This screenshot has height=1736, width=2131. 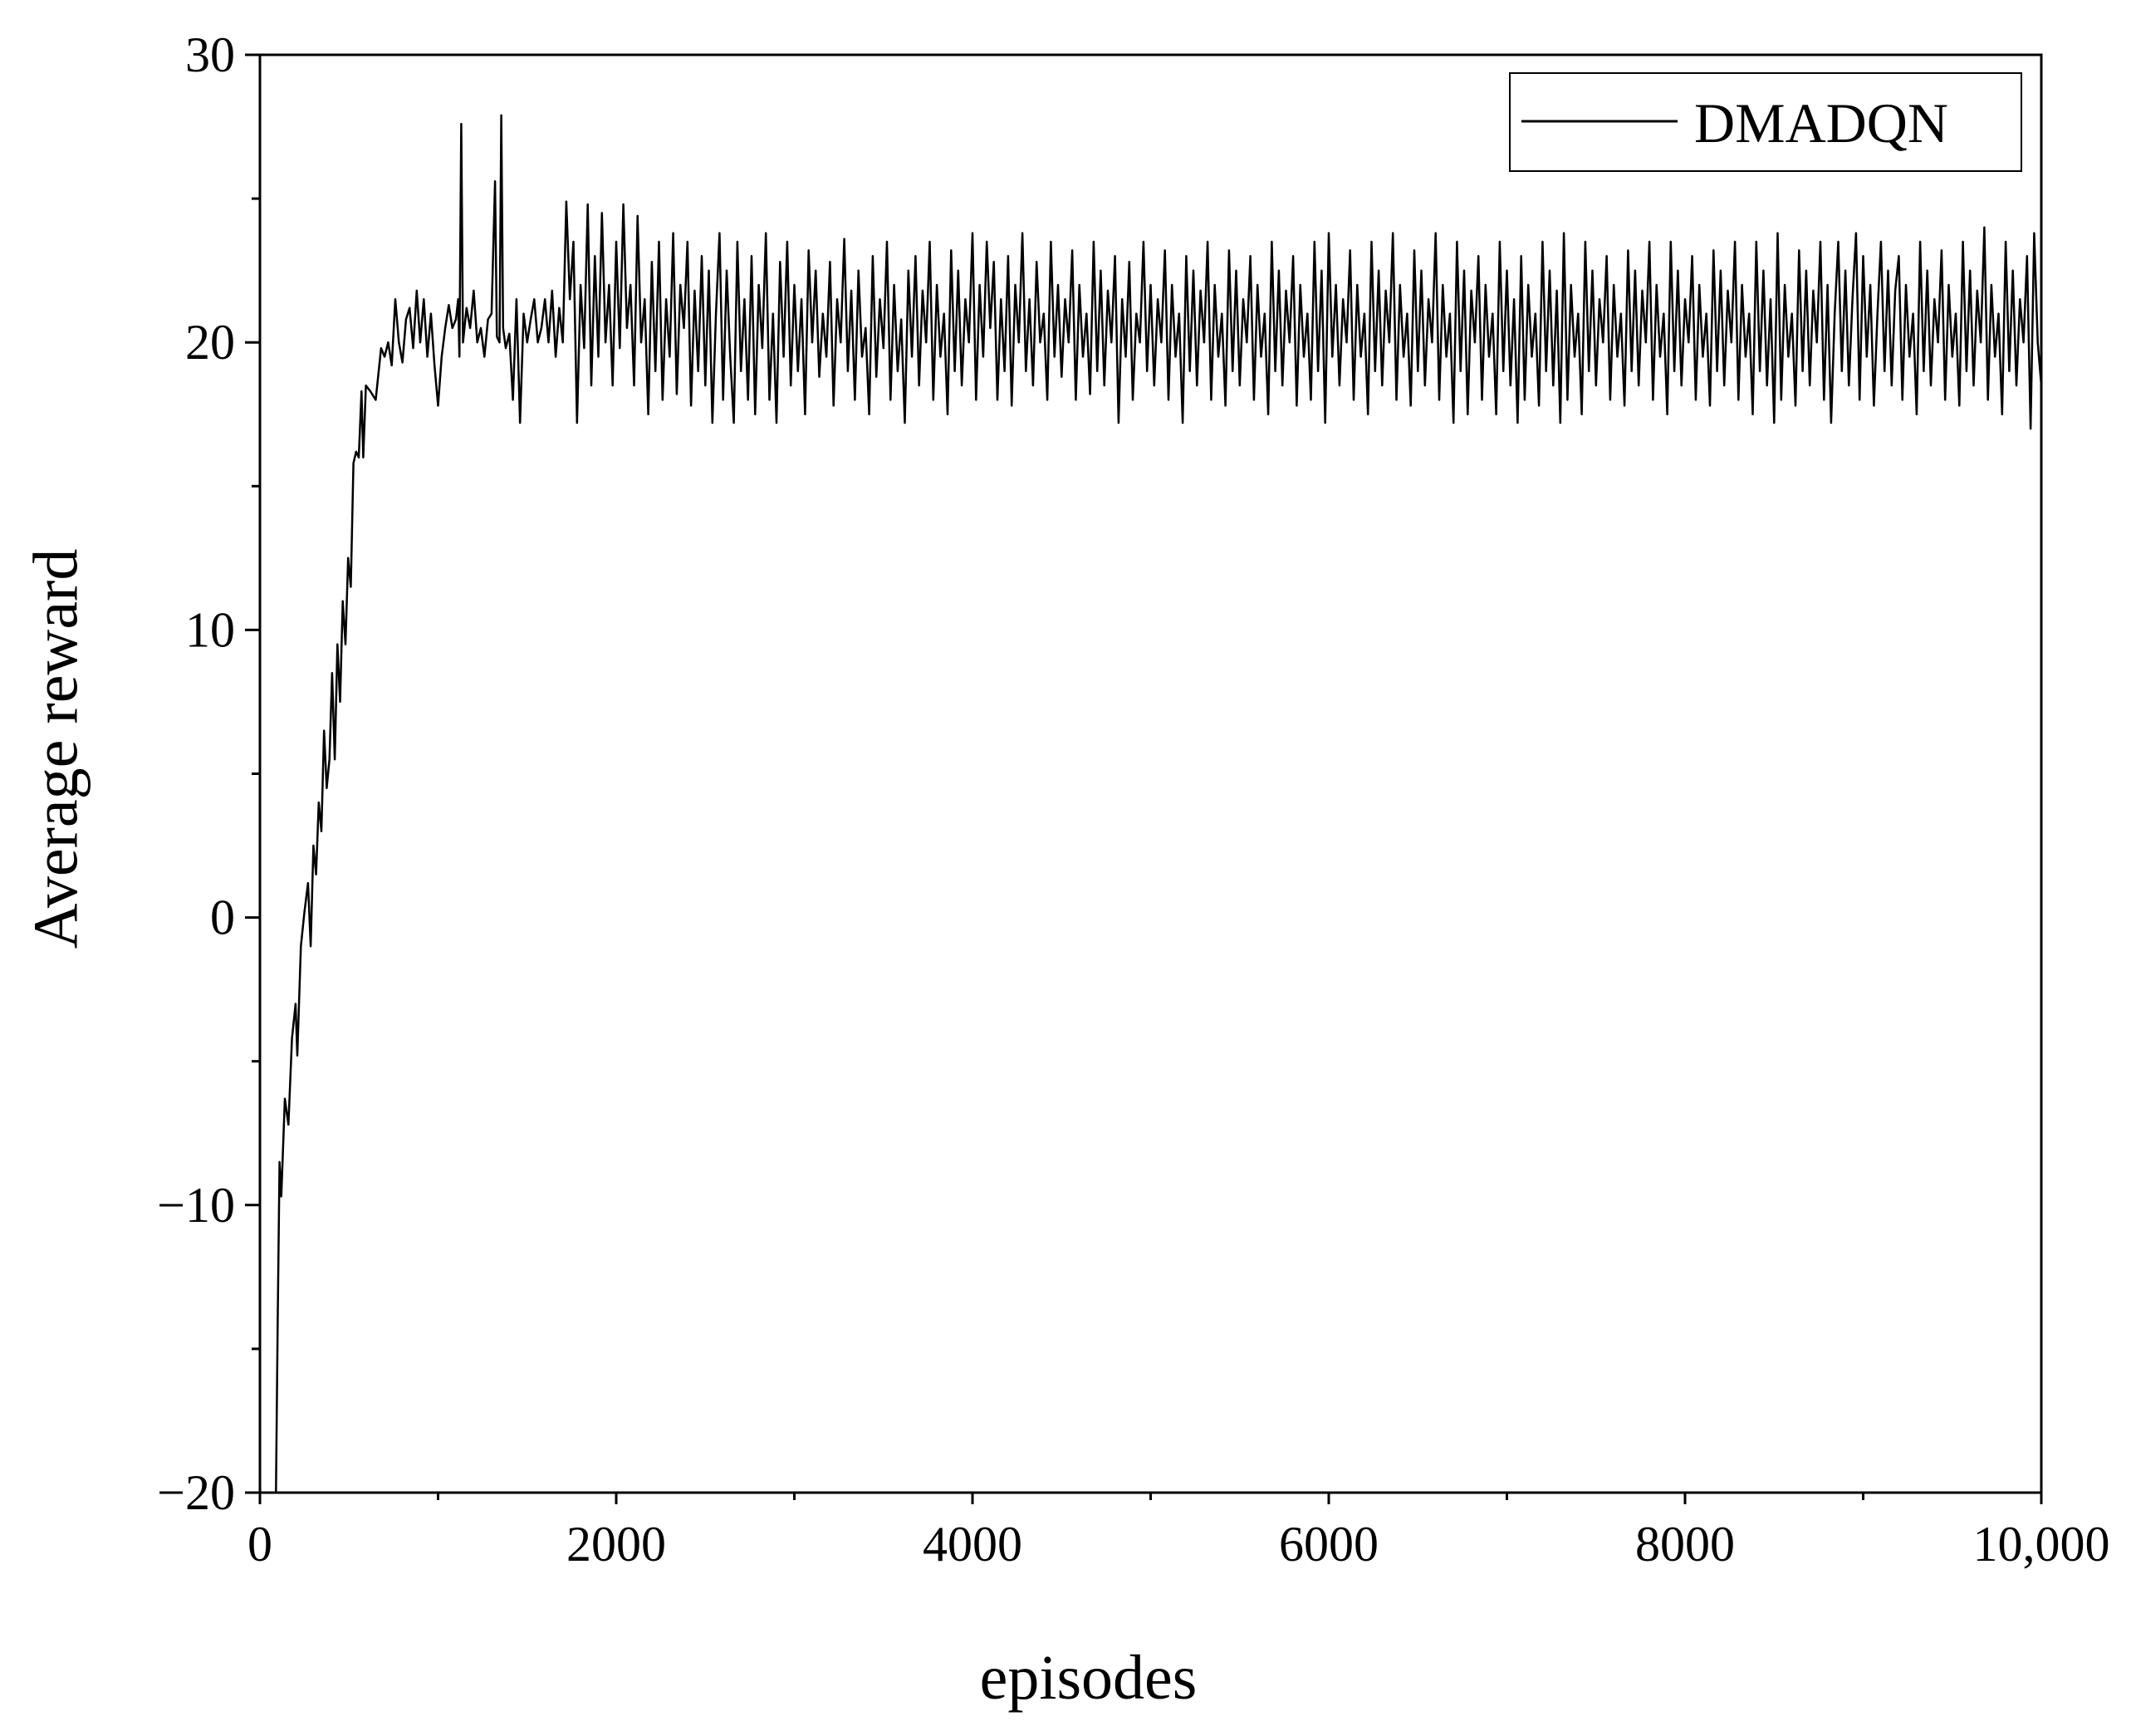 What do you see at coordinates (196, 1492) in the screenshot?
I see `y-tick-label: −20` at bounding box center [196, 1492].